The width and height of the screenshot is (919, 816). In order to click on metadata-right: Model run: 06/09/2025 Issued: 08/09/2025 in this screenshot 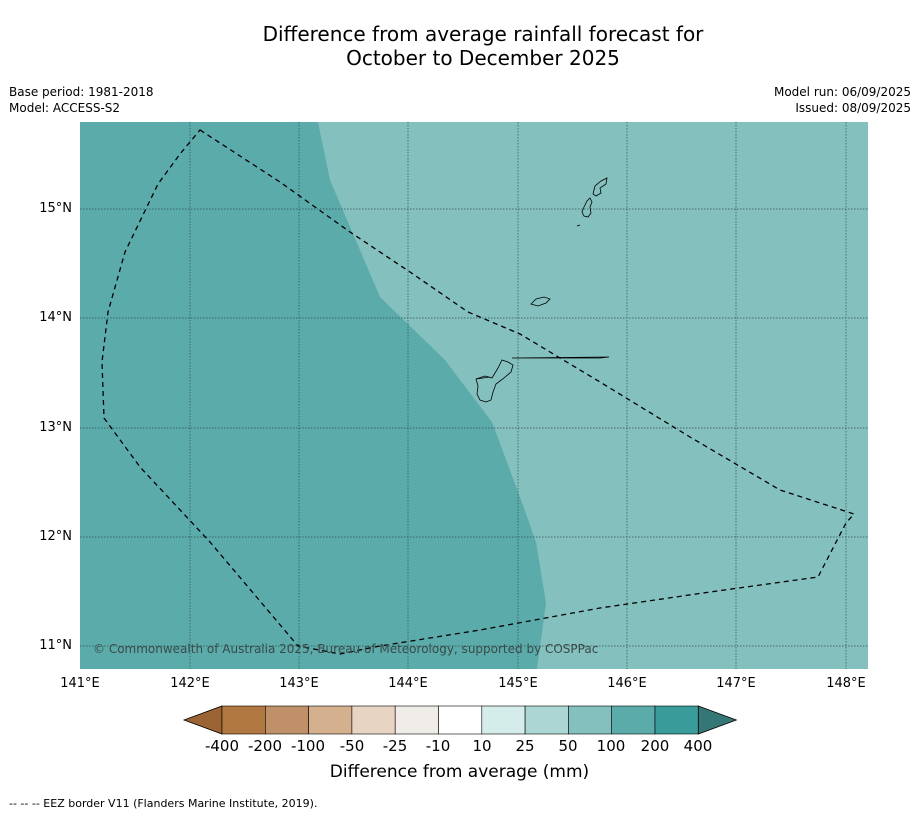, I will do `click(842, 100)`.